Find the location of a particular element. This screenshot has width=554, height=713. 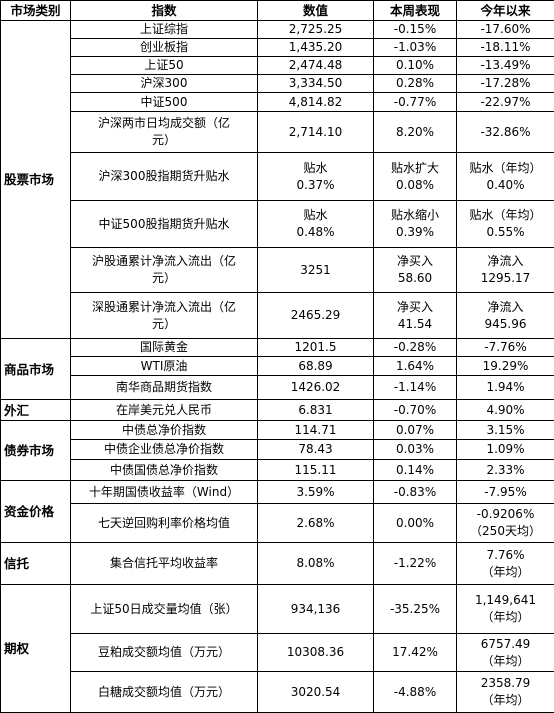

value: 10308.36 is located at coordinates (316, 653).